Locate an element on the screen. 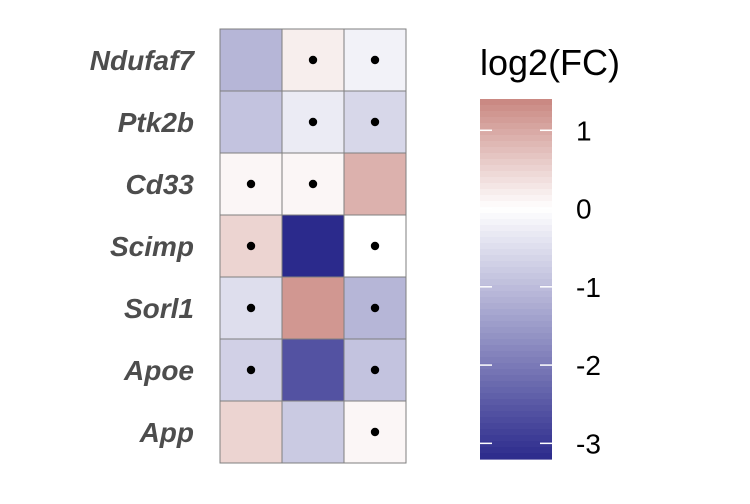  row-label: Cd33 is located at coordinates (160, 184).